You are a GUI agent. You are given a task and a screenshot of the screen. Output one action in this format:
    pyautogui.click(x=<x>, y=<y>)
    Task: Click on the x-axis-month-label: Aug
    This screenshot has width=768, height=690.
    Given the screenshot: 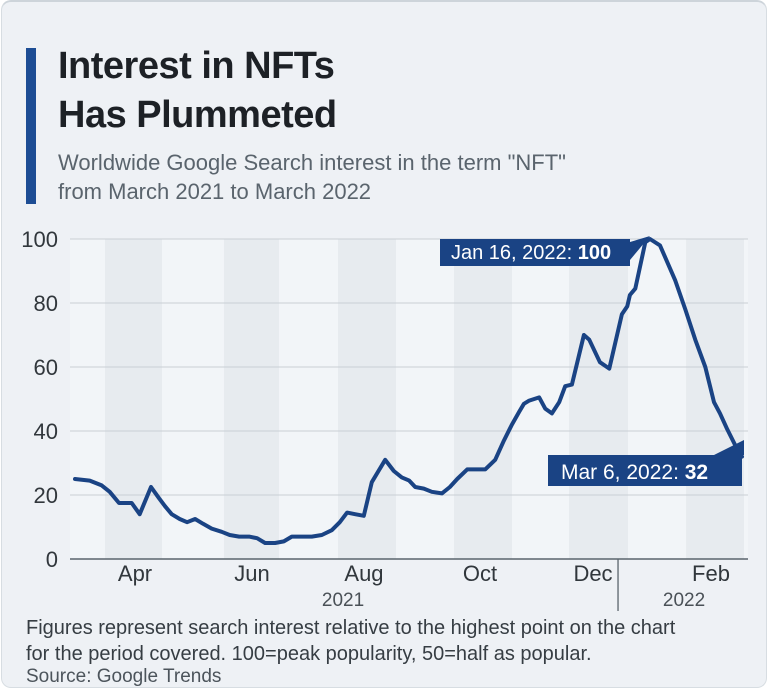 What is the action you would take?
    pyautogui.click(x=363, y=573)
    